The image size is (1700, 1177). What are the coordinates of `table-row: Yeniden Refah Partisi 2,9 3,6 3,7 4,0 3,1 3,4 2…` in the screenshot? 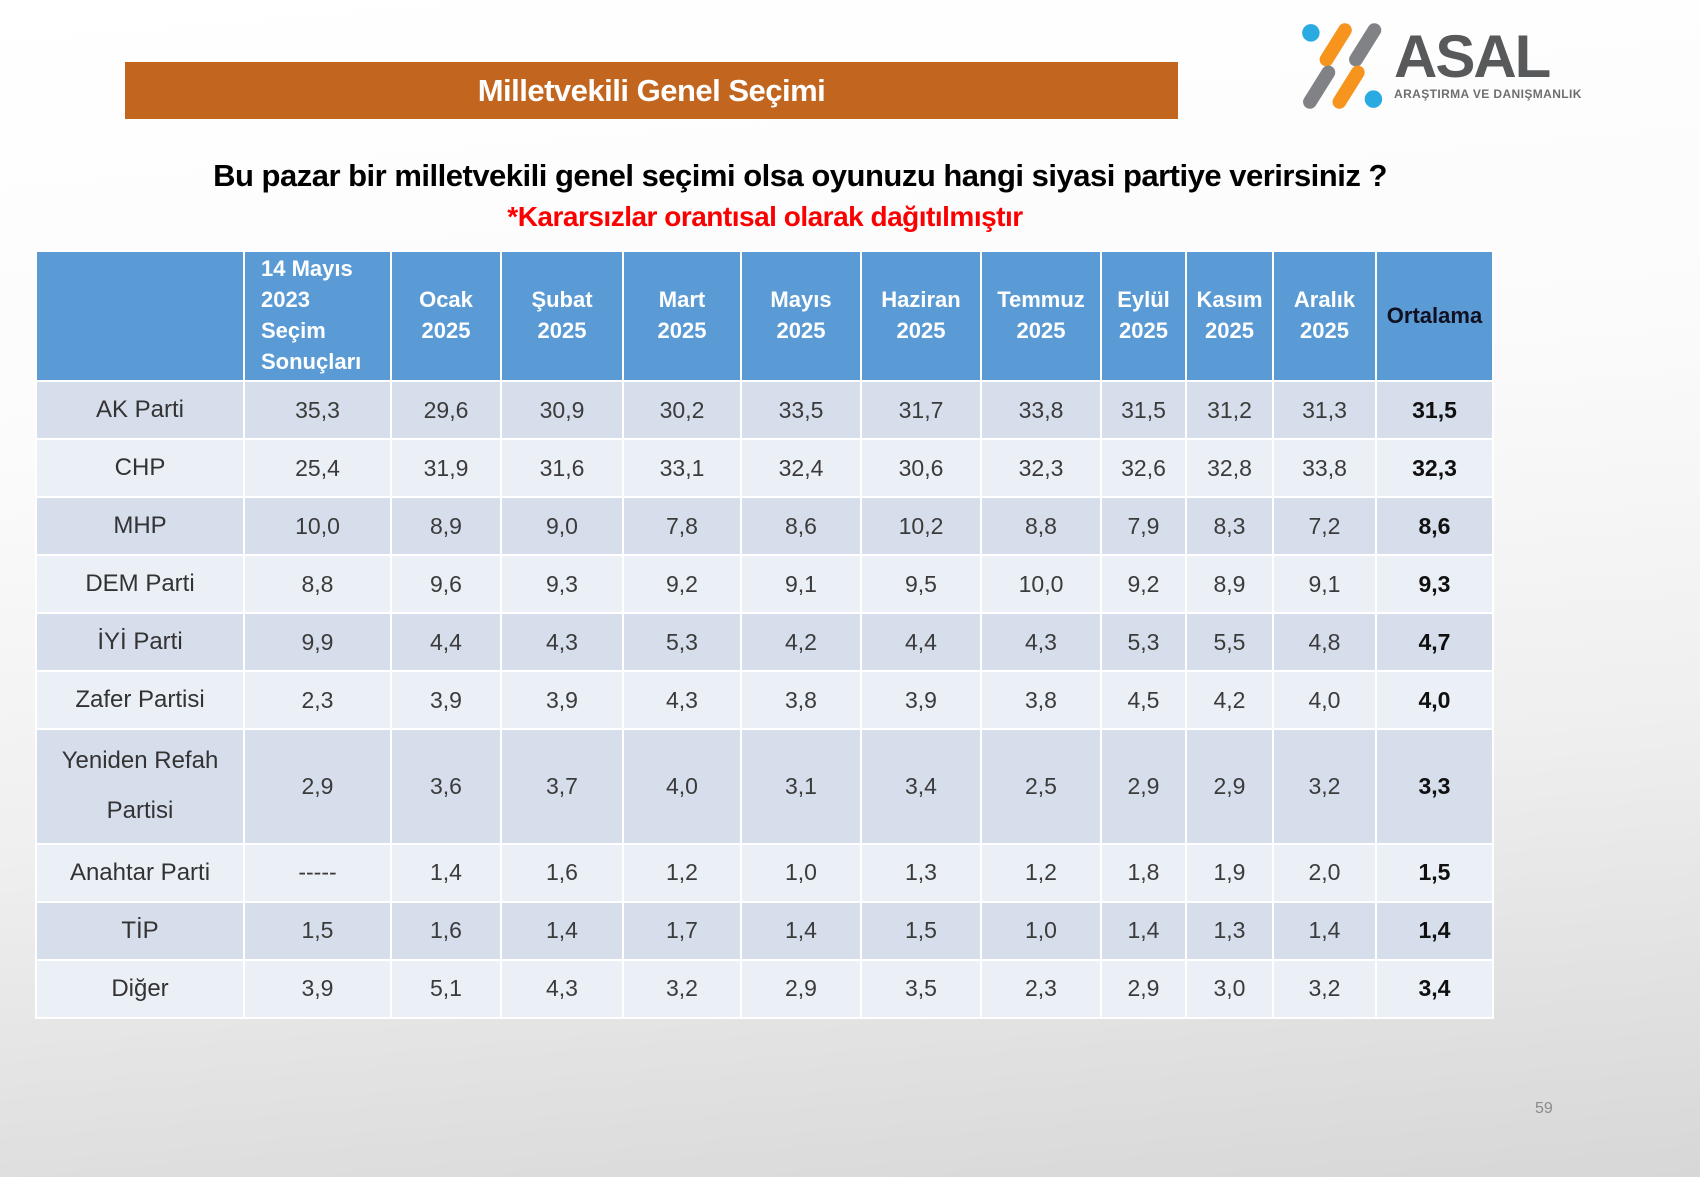 It's located at (764, 786).